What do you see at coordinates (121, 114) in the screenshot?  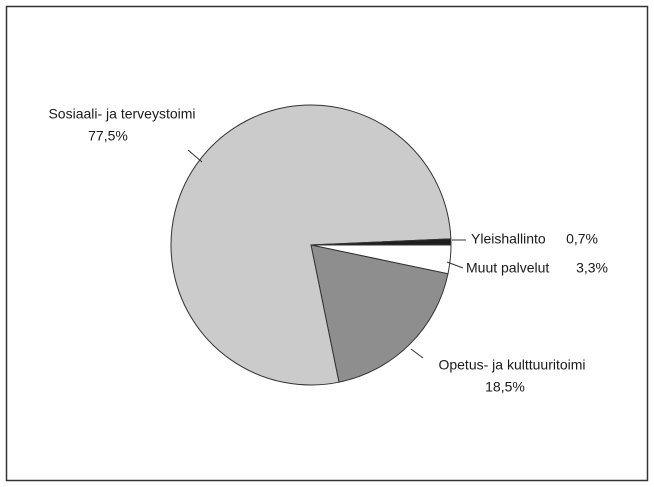 I see `slice-label: Sosiaali- ja terveystoimi` at bounding box center [121, 114].